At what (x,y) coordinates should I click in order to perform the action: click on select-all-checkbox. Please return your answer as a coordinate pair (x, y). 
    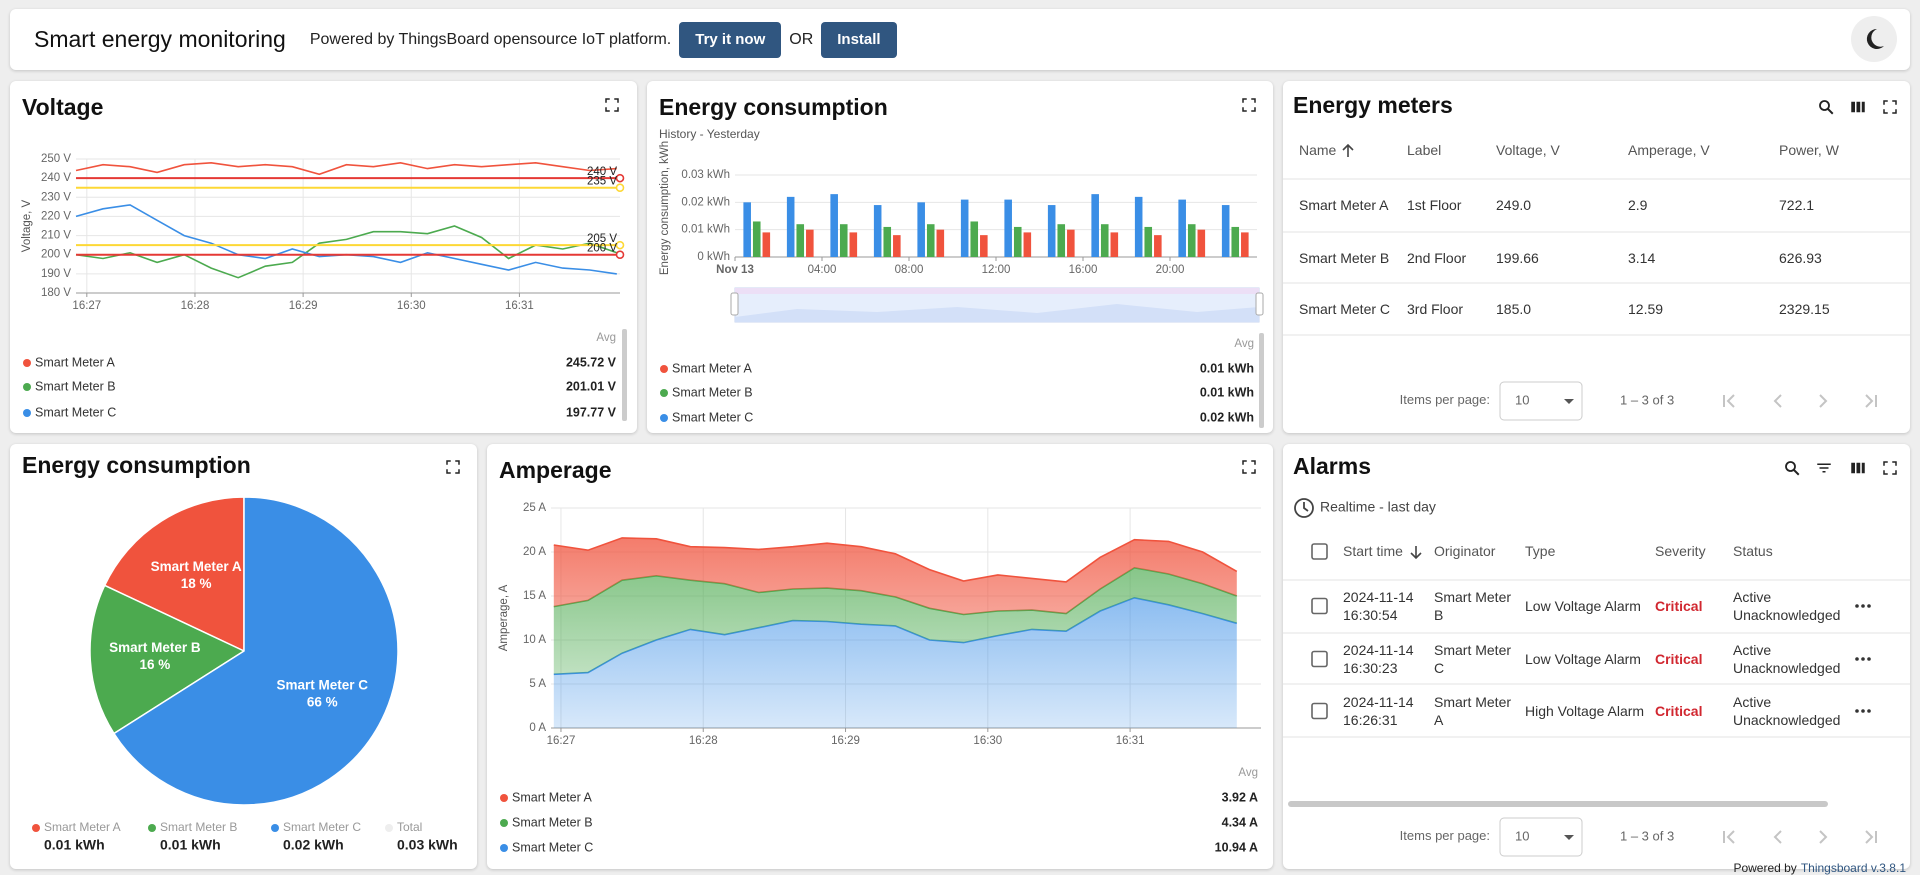
    Looking at the image, I should click on (1319, 551).